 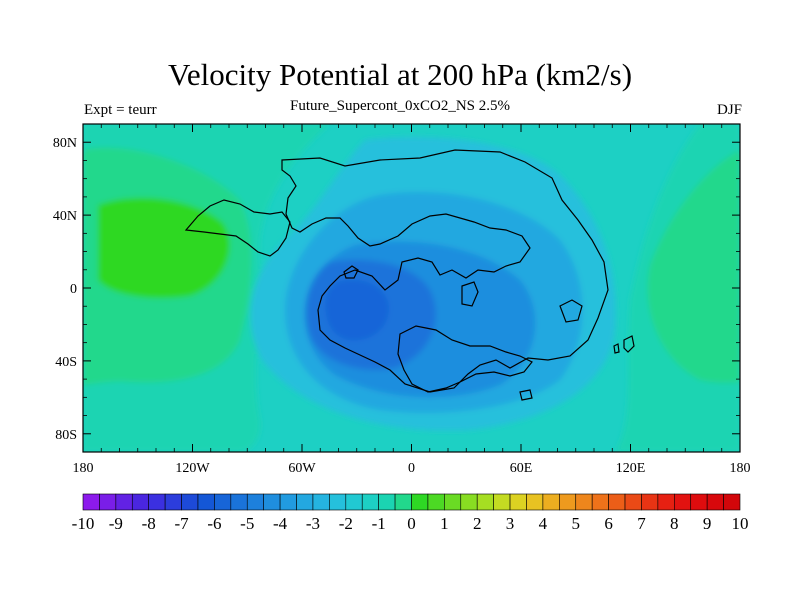 I want to click on western-peninsula-outline, so click(x=237, y=228).